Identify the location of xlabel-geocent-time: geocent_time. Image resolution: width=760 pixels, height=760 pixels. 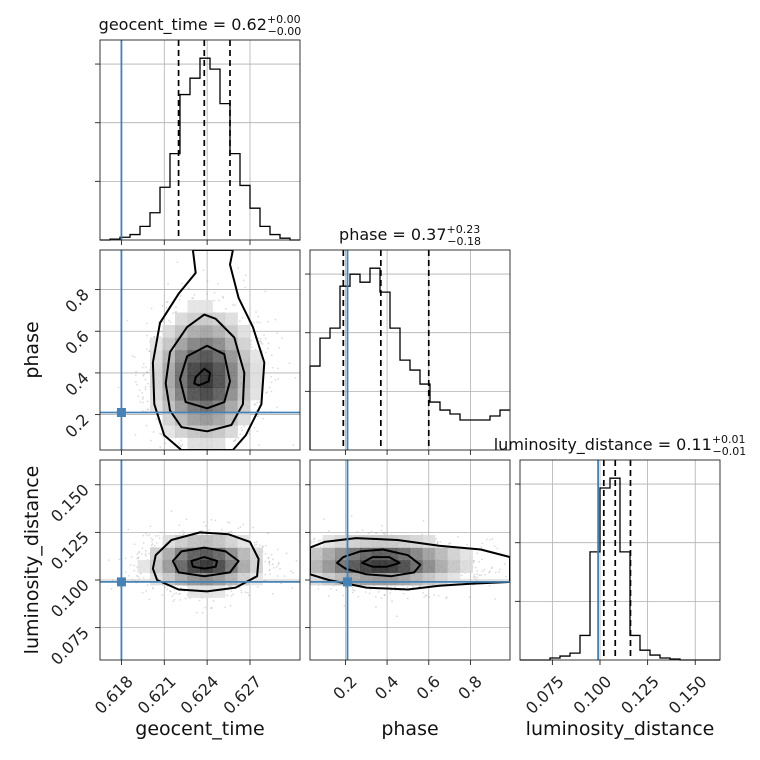
(199, 729).